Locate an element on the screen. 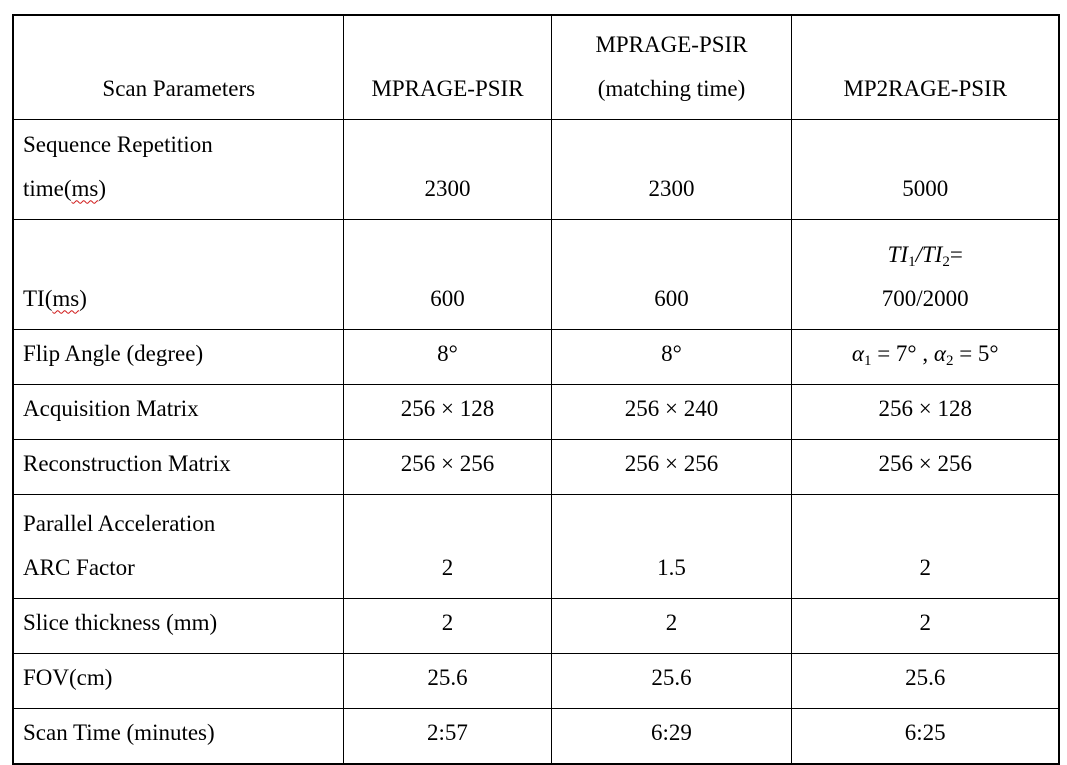  math-equals: = is located at coordinates (956, 254).